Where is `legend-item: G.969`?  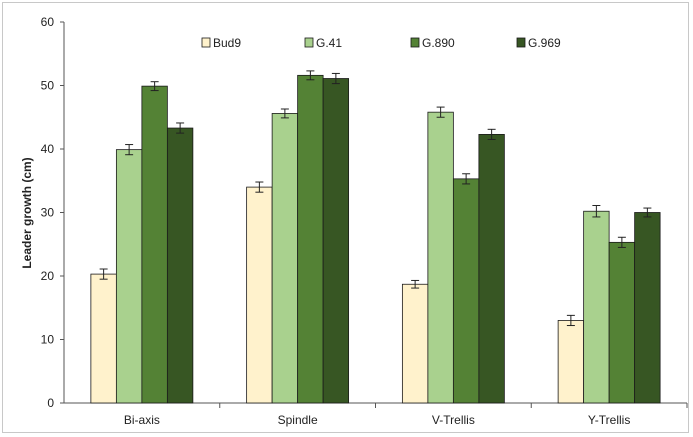 legend-item: G.969 is located at coordinates (538, 43).